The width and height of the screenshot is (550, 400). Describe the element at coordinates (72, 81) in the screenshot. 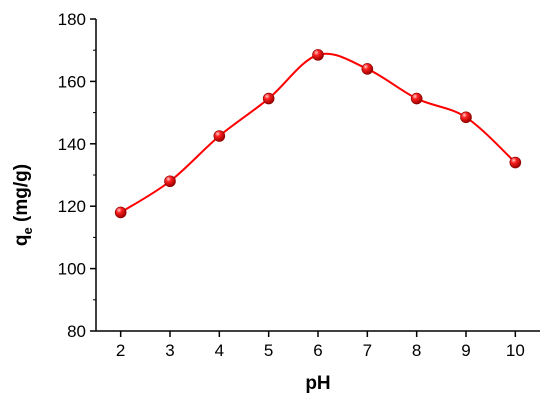

I see `y-tick-label: 160` at that location.